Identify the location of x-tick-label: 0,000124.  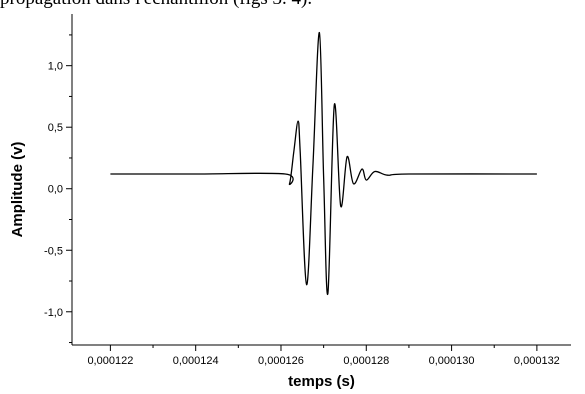
(196, 361).